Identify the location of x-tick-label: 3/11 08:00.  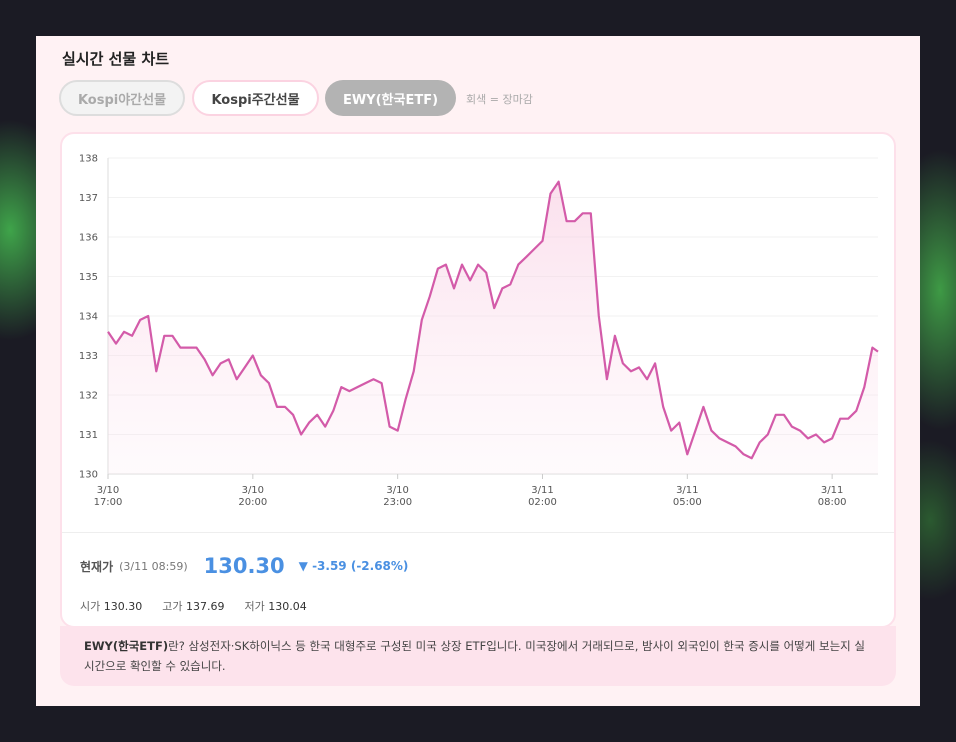
(832, 496).